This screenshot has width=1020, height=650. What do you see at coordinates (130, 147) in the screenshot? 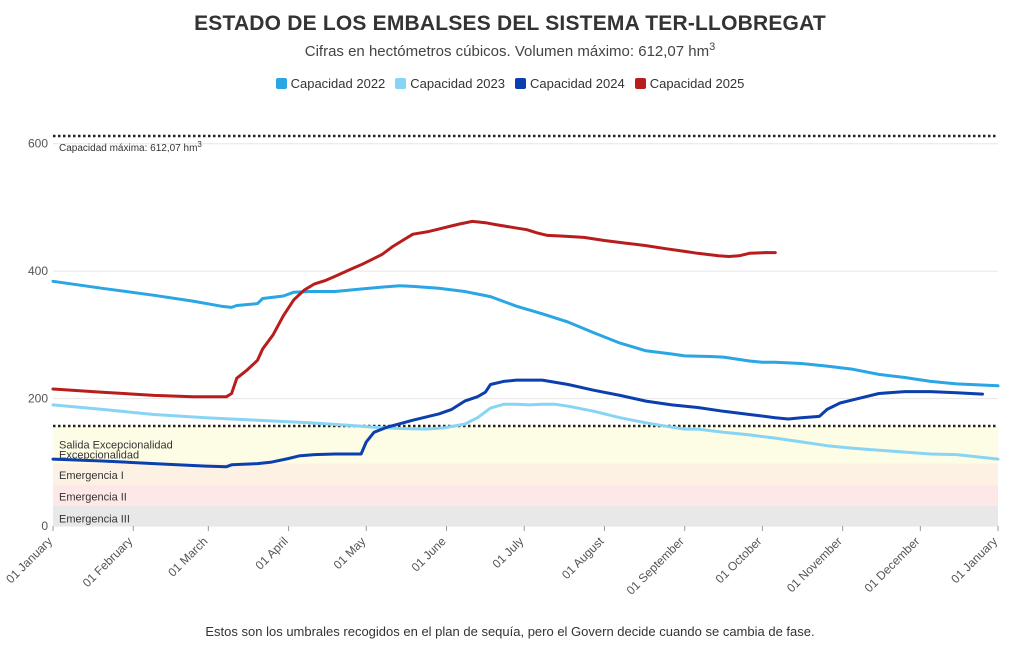
I see `max-capacity-label: Capacidad máxima: 612,07 hm3` at bounding box center [130, 147].